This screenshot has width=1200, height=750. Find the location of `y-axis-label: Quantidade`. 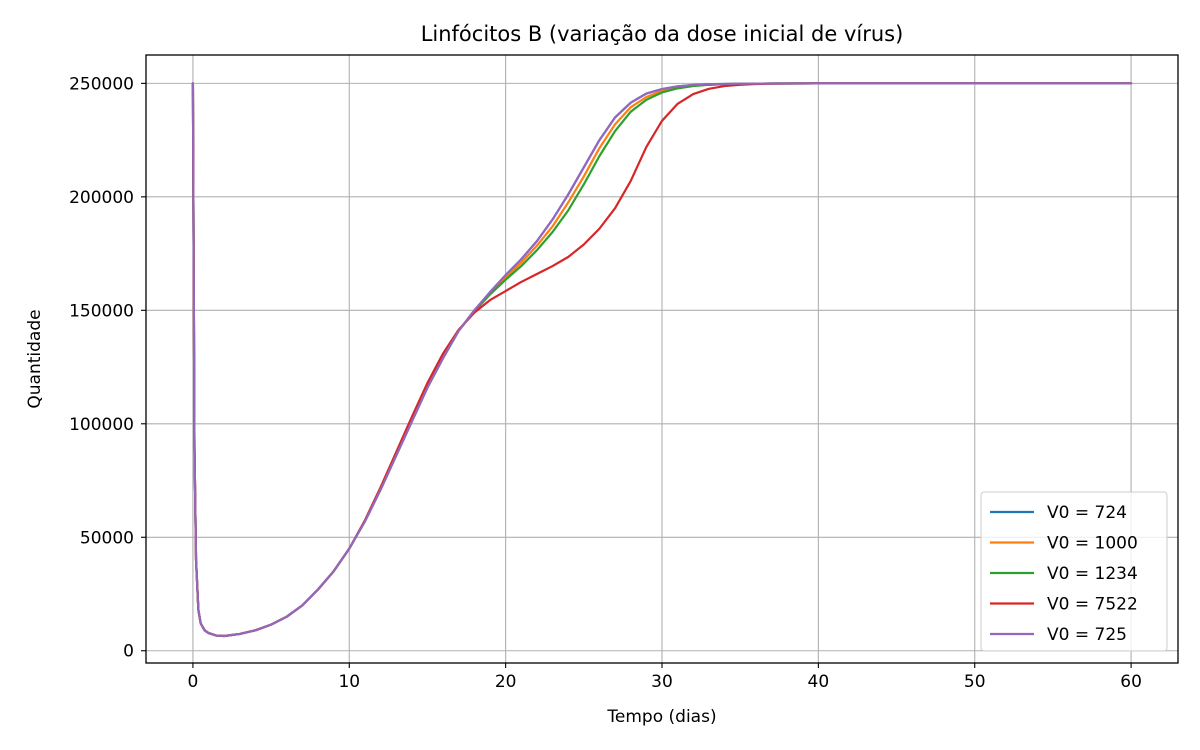

y-axis-label: Quantidade is located at coordinates (35, 358).